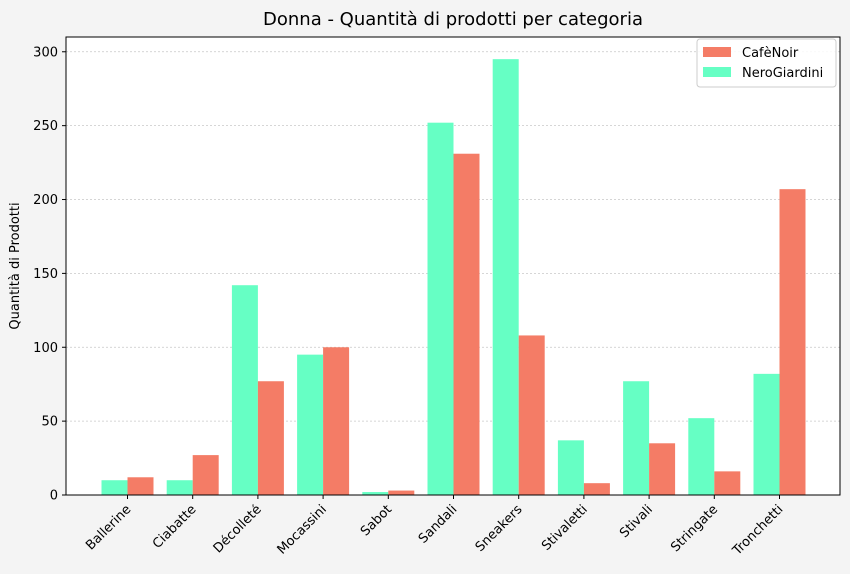 Image resolution: width=850 pixels, height=574 pixels. Describe the element at coordinates (45, 200) in the screenshot. I see `y-tick-label: 200` at that location.